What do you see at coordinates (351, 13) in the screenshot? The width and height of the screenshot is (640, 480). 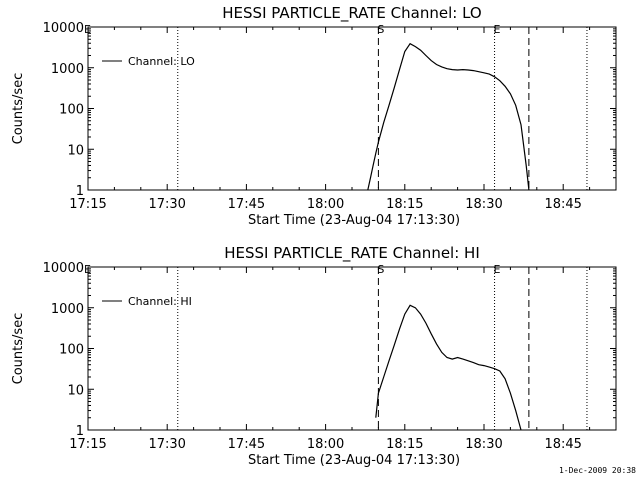 I see `chart-title: HESSI PARTICLE_RATE Channel: LO` at bounding box center [351, 13].